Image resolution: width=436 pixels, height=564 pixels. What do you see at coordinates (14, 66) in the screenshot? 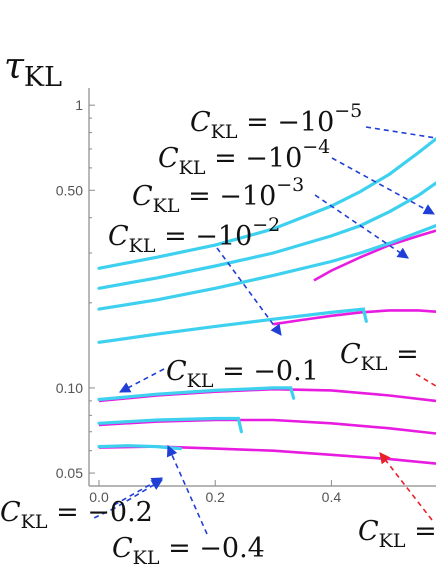
I see `y-axis-label-main: τ` at bounding box center [14, 66].